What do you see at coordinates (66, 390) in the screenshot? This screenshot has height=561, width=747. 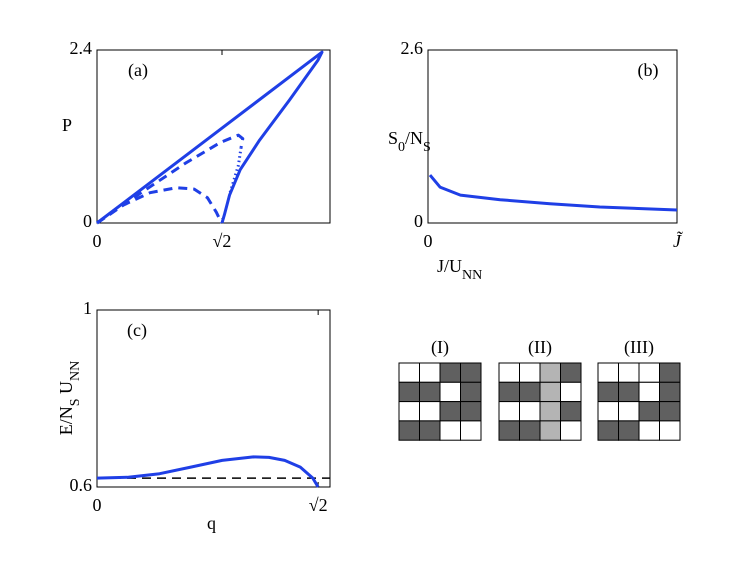 I see `y-axis-label-part: U` at bounding box center [66, 390].